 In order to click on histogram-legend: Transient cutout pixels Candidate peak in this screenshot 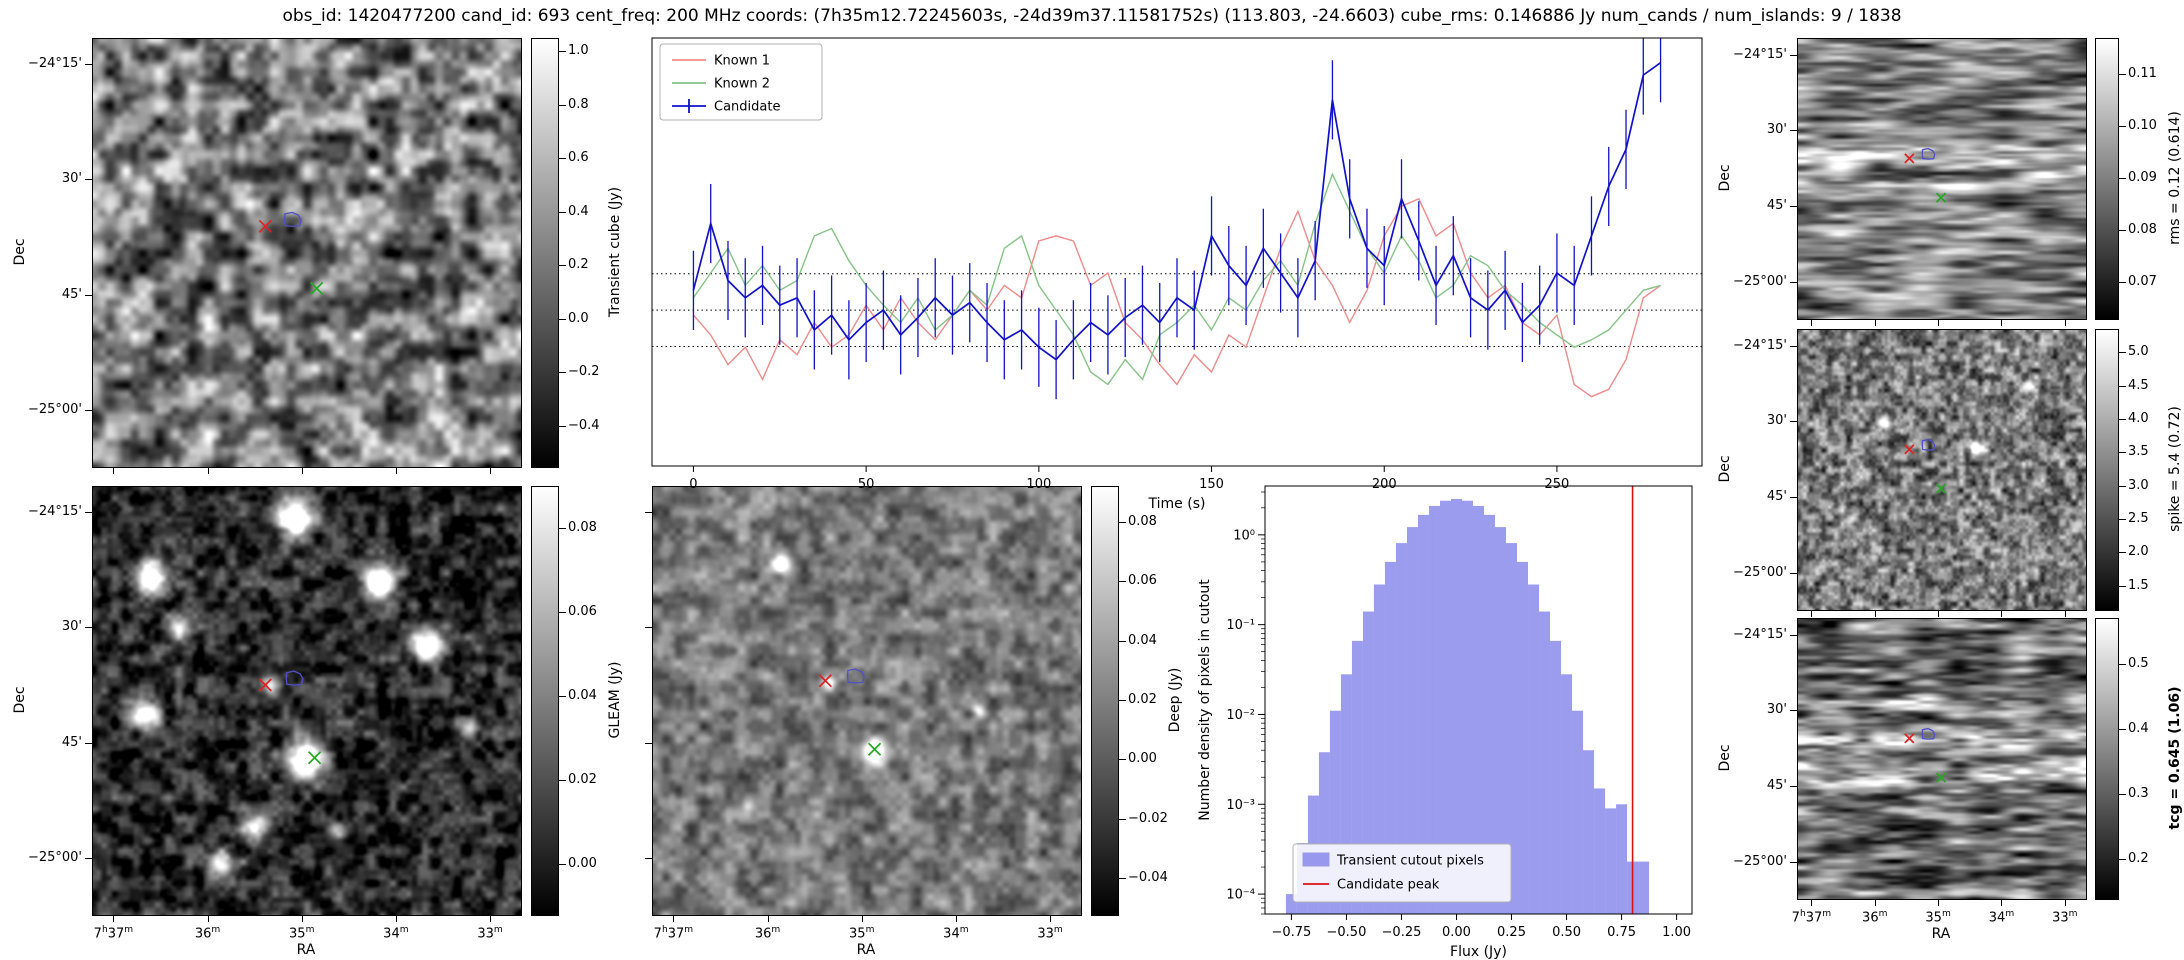, I will do `click(1402, 873)`.